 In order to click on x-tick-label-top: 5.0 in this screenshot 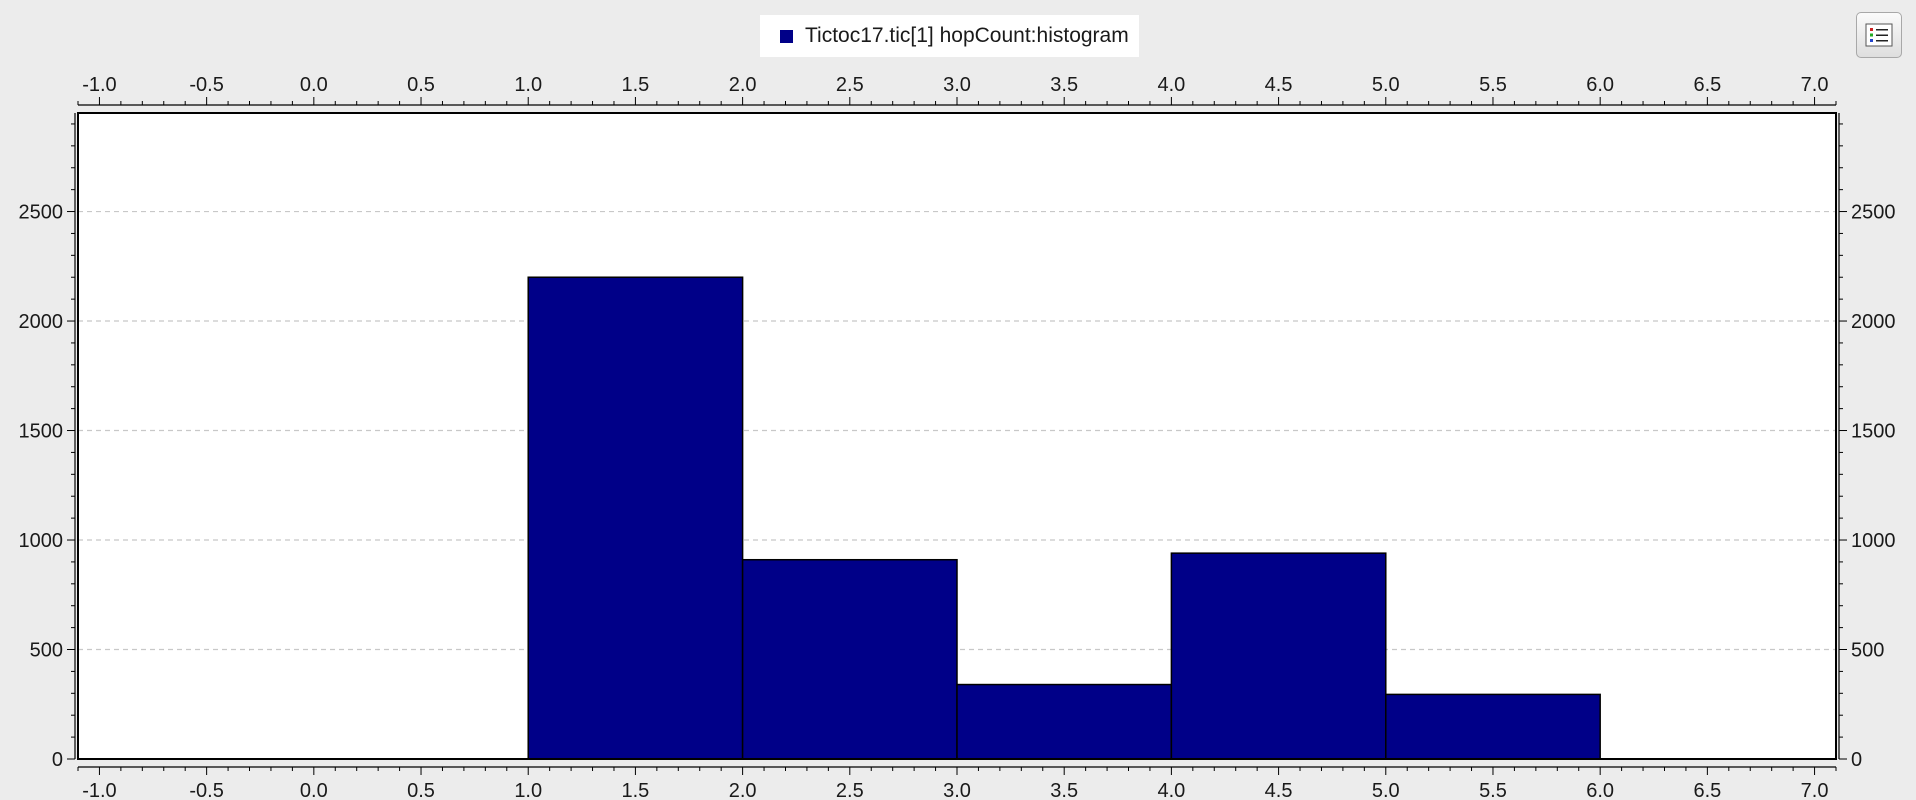, I will do `click(1386, 85)`.